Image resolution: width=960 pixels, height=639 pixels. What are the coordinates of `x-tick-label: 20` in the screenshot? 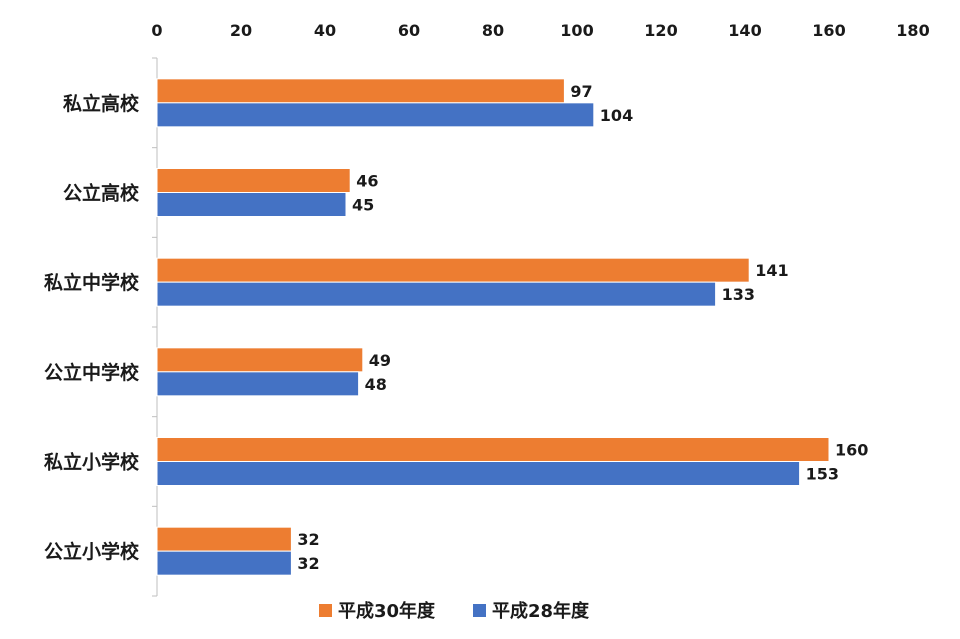 It's located at (241, 30).